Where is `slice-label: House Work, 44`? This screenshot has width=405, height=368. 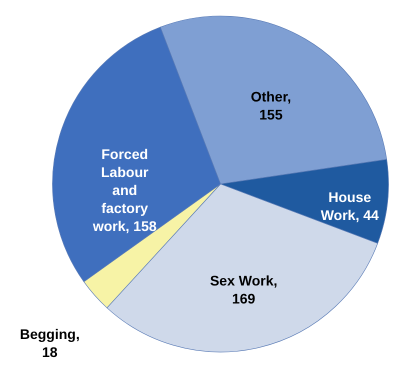 slice-label: House Work, 44 is located at coordinates (350, 205).